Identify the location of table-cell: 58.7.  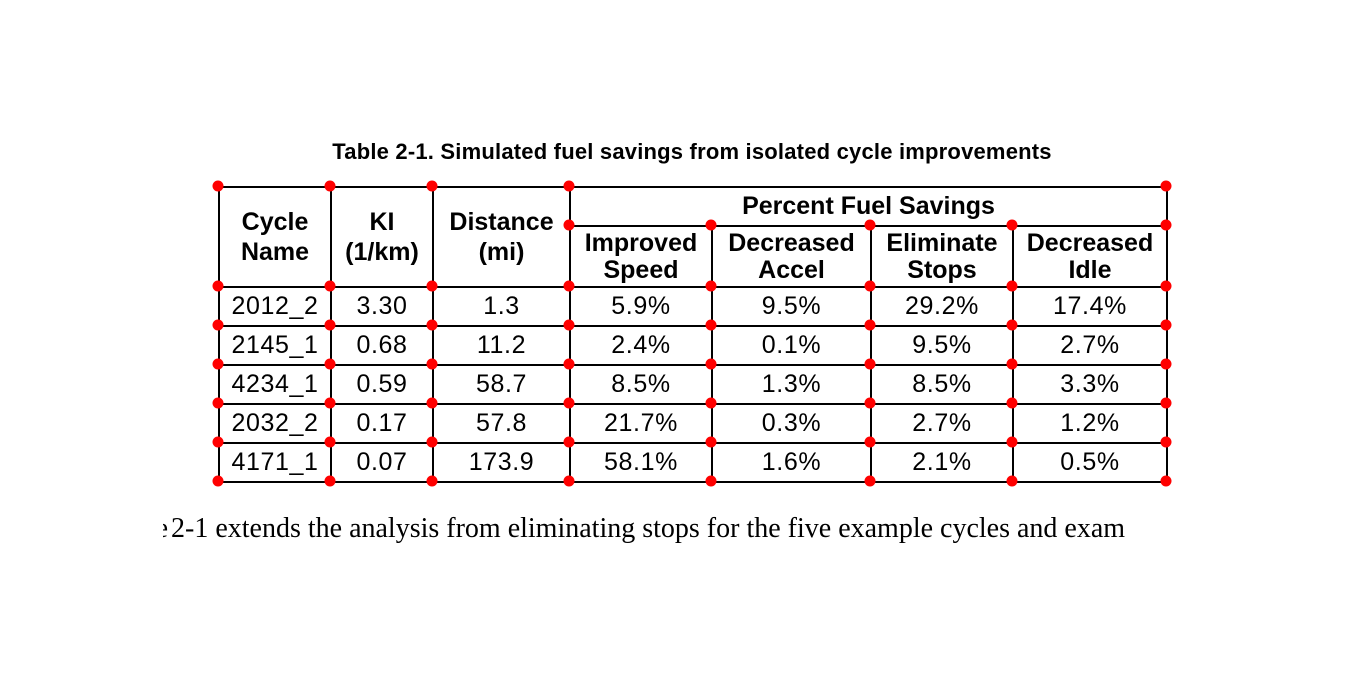
(501, 384).